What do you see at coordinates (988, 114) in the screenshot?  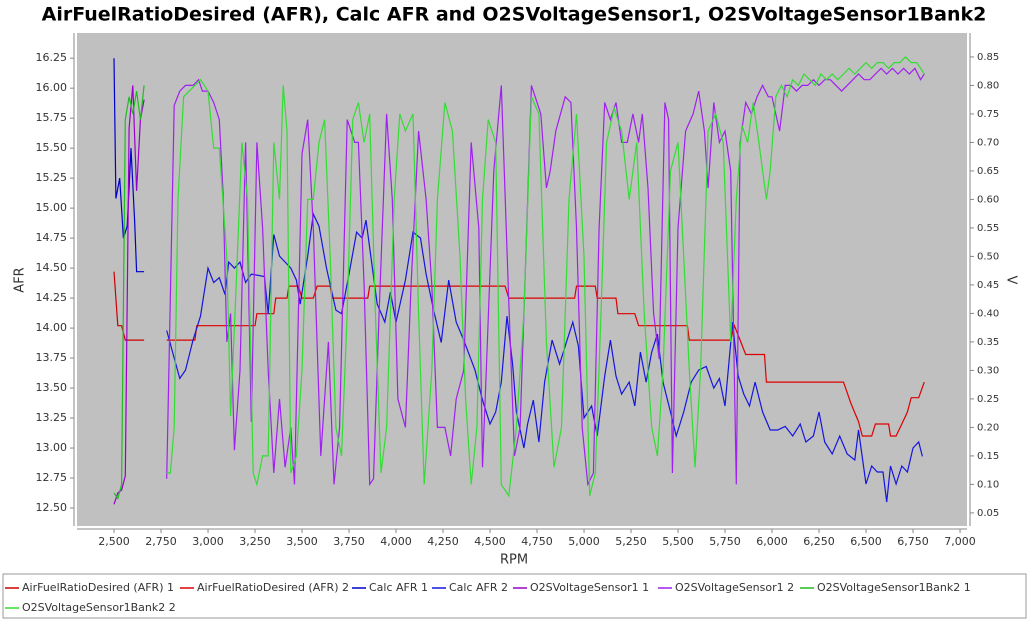 I see `y2-tick-label: 0.75` at bounding box center [988, 114].